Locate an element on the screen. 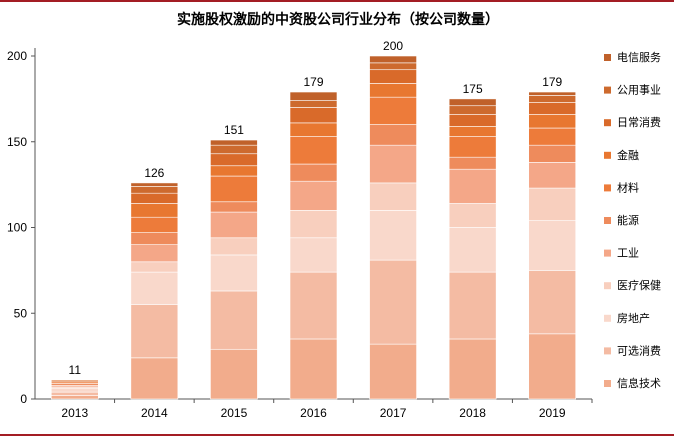 The image size is (676, 440). y-tick-label: 200 is located at coordinates (17, 56).